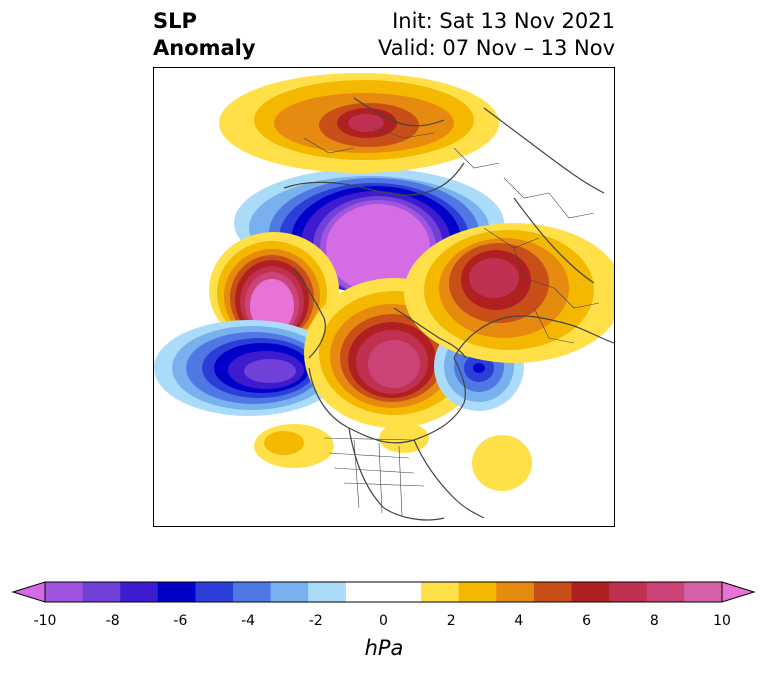 This screenshot has width=768, height=673. What do you see at coordinates (359, 123) in the screenshot?
I see `siberia-positive-anomaly` at bounding box center [359, 123].